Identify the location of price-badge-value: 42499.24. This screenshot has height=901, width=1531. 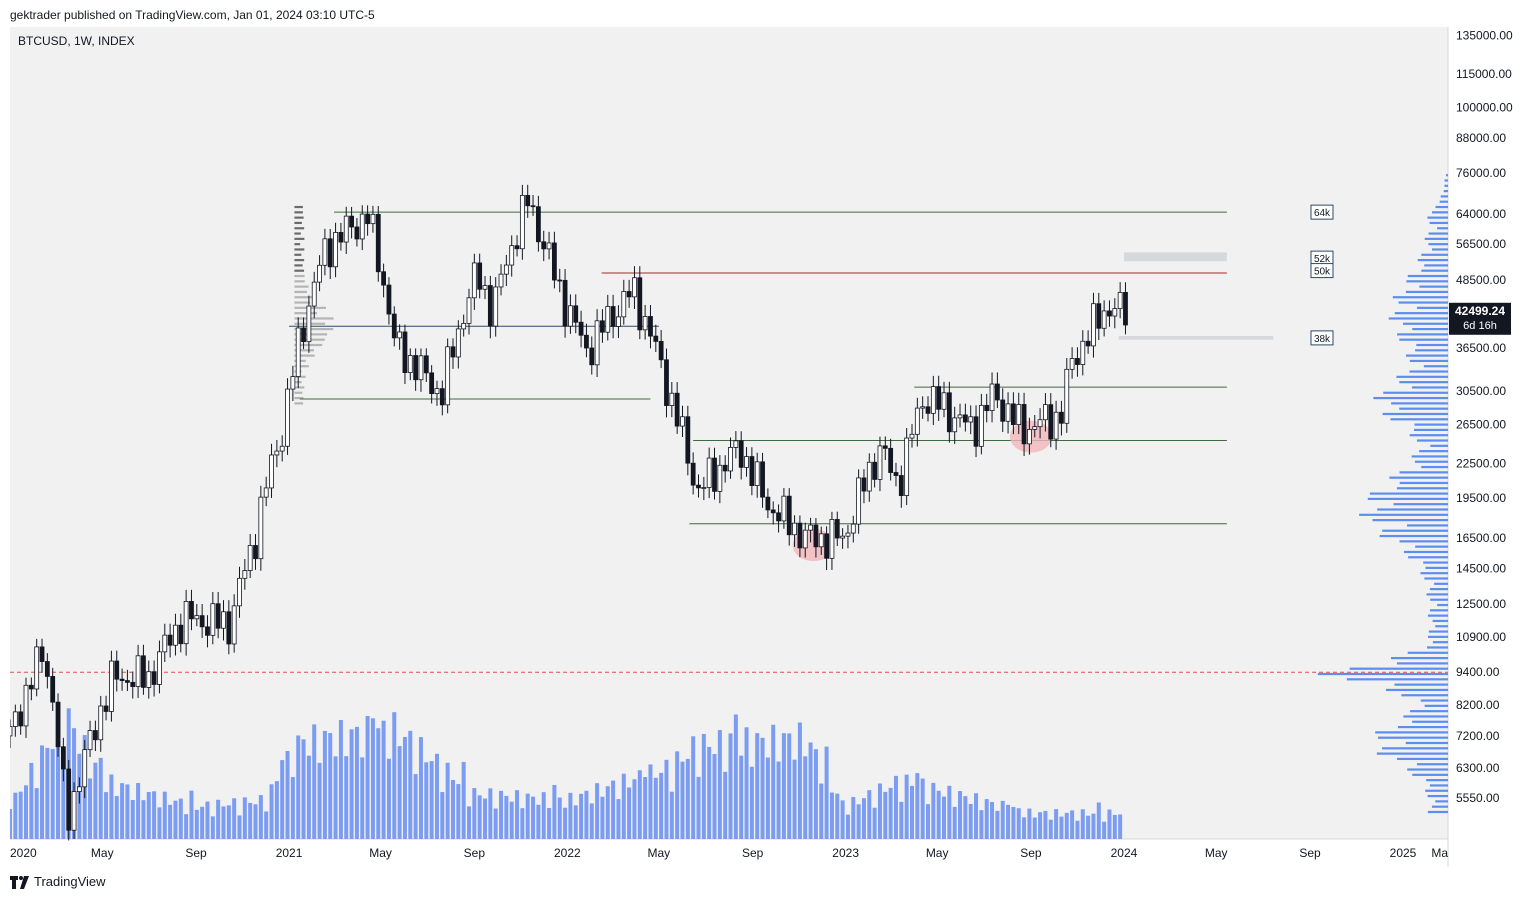
(1480, 311).